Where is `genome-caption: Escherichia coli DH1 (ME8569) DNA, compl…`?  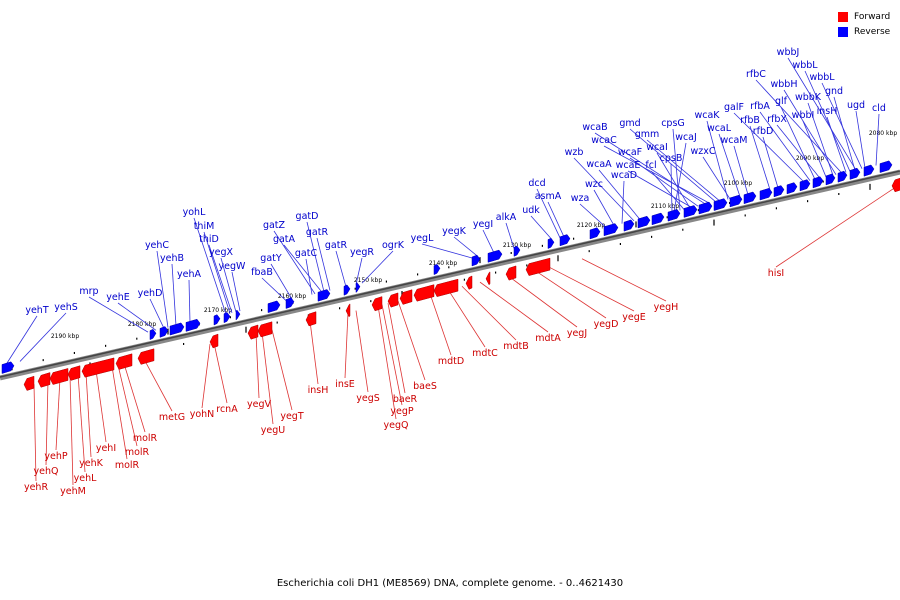
genome-caption: Escherichia coli DH1 (ME8569) DNA, compl… is located at coordinates (450, 583).